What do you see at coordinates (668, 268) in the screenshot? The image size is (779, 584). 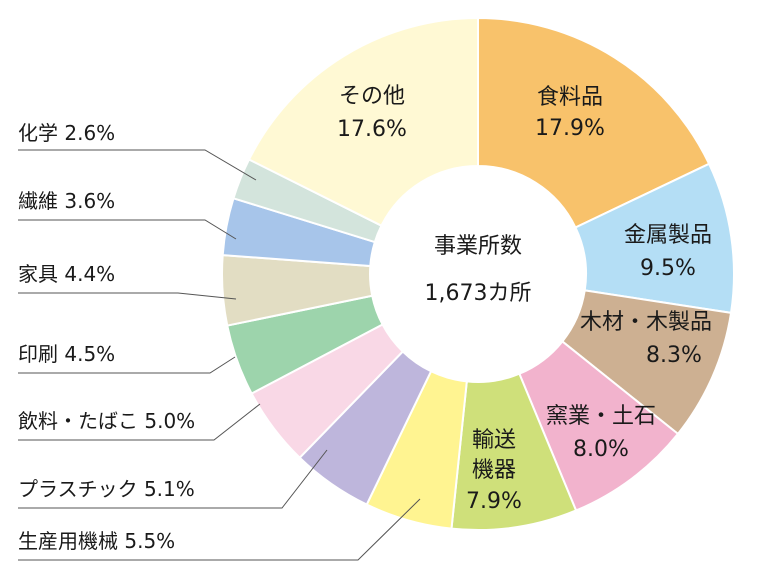 I see `slice-value-label: 9.5%` at bounding box center [668, 268].